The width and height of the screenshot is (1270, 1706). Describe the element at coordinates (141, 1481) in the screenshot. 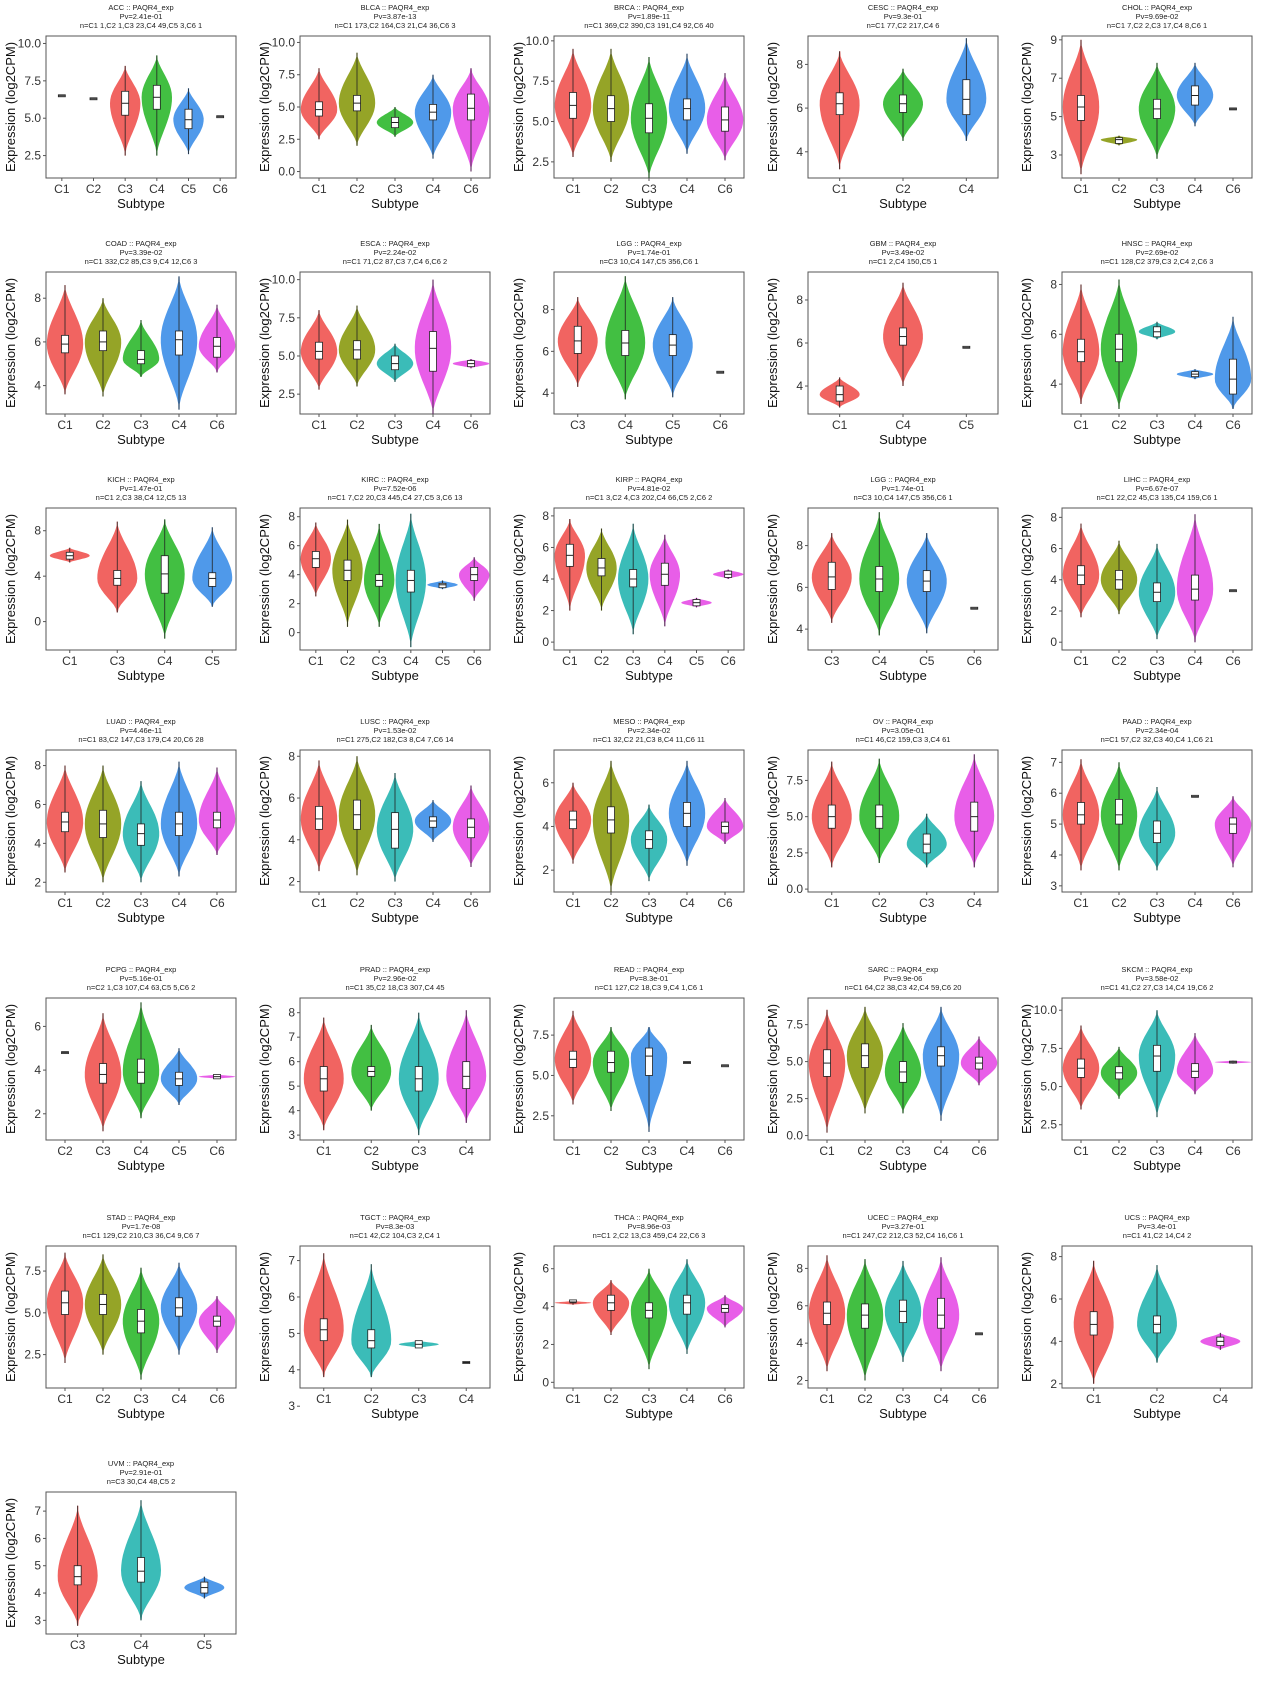

I see `chart-counts: n=C3 30,C4 48,C5 2` at that location.